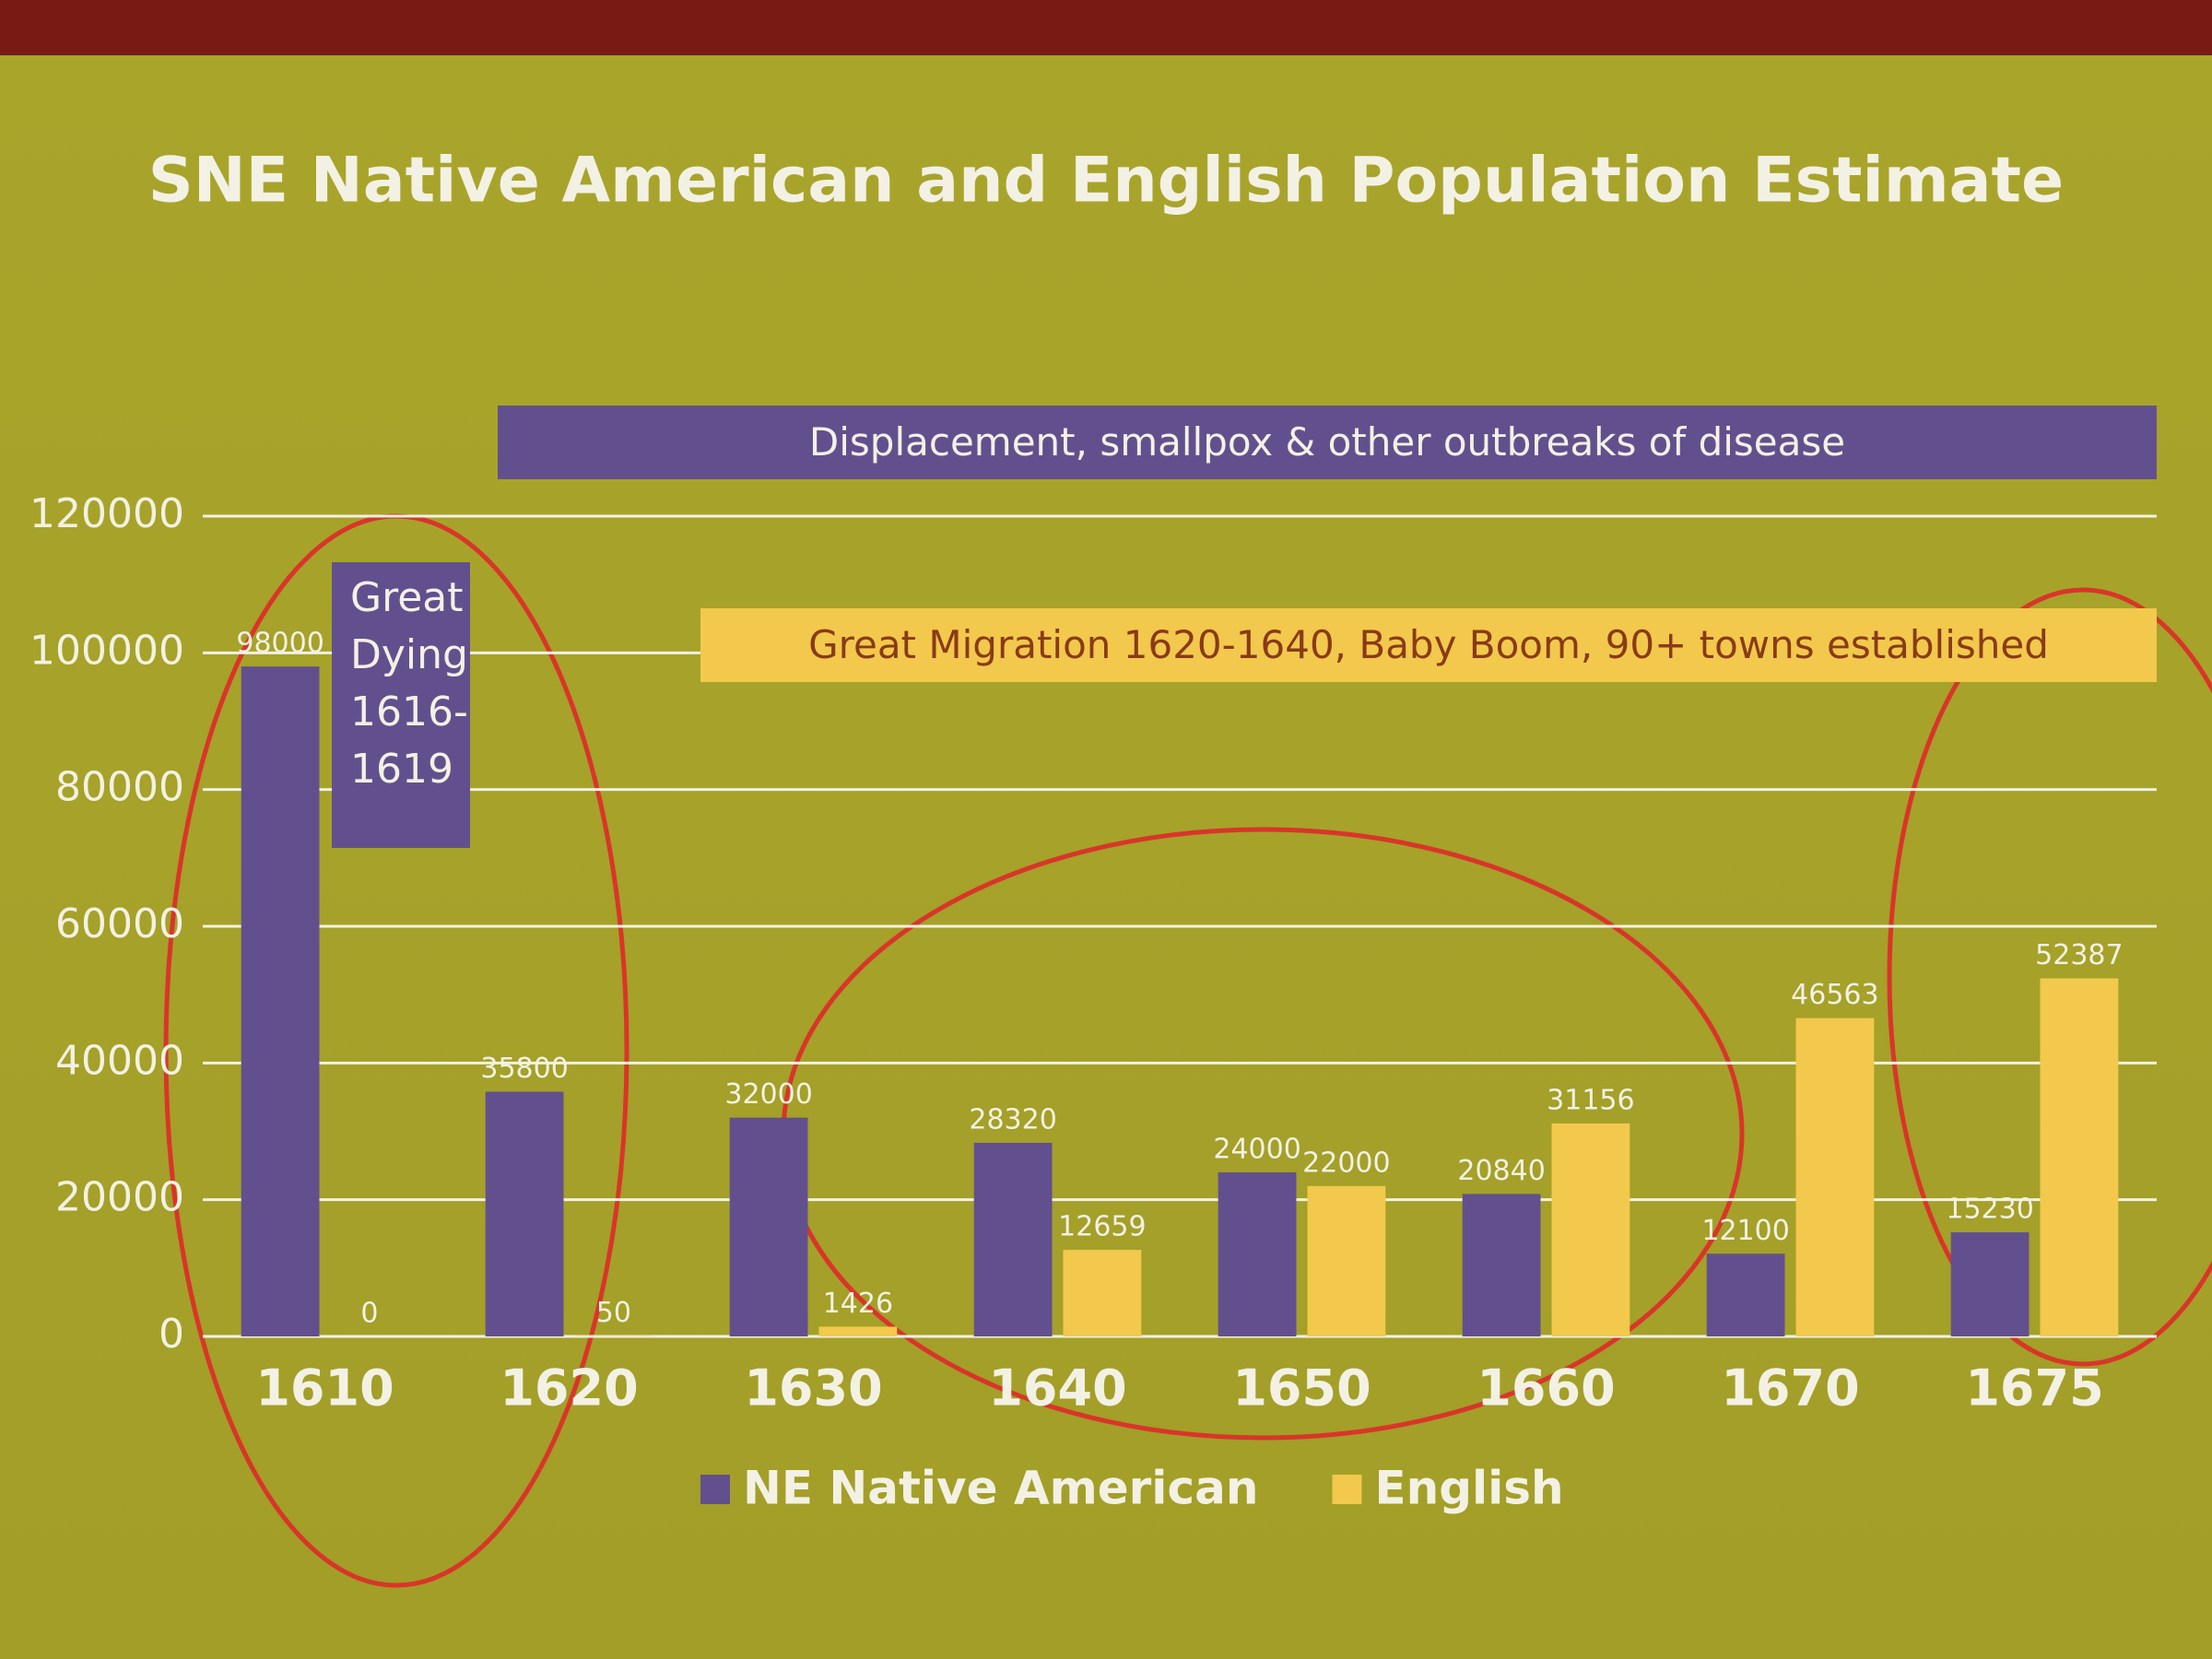 This screenshot has width=2212, height=1659. What do you see at coordinates (524, 1069) in the screenshot?
I see `value-label: 35800` at bounding box center [524, 1069].